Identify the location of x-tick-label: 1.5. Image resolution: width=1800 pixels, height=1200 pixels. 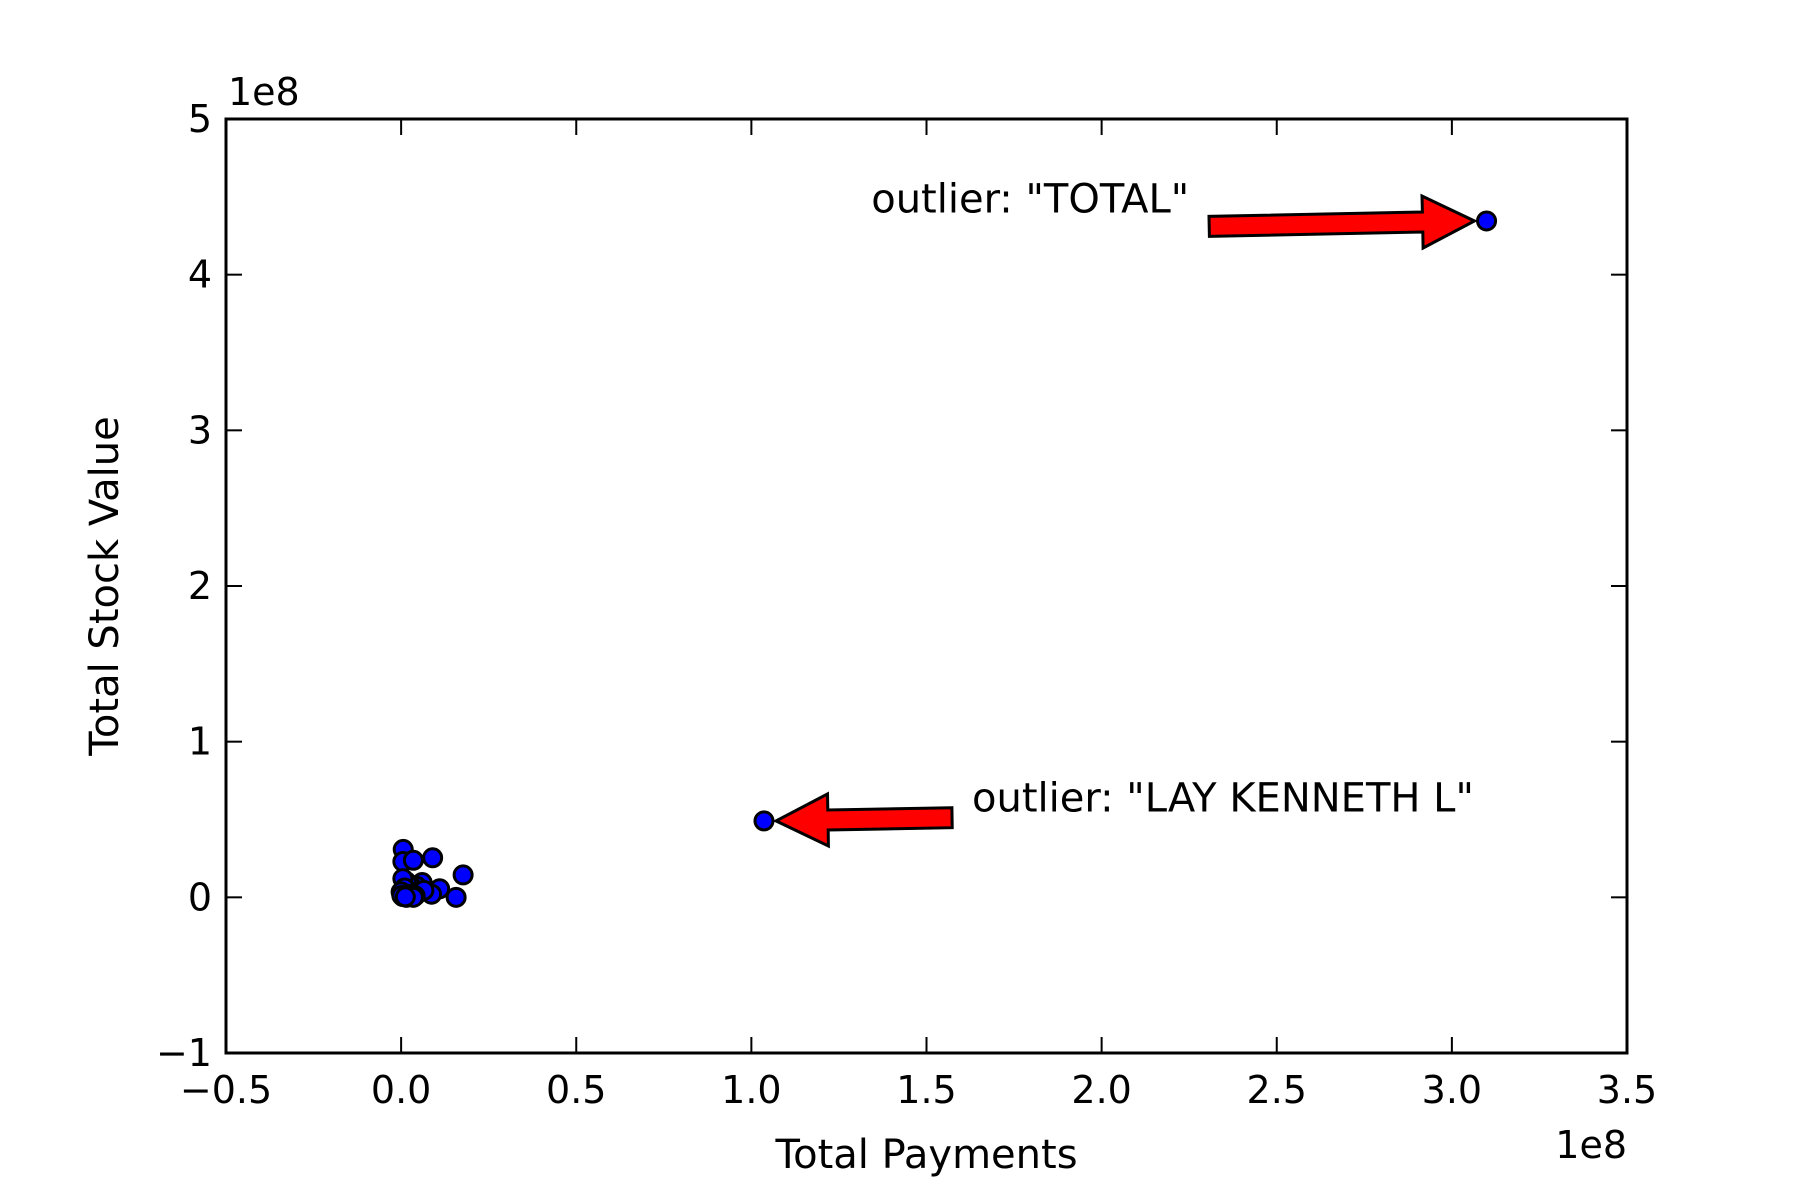
(926, 1090).